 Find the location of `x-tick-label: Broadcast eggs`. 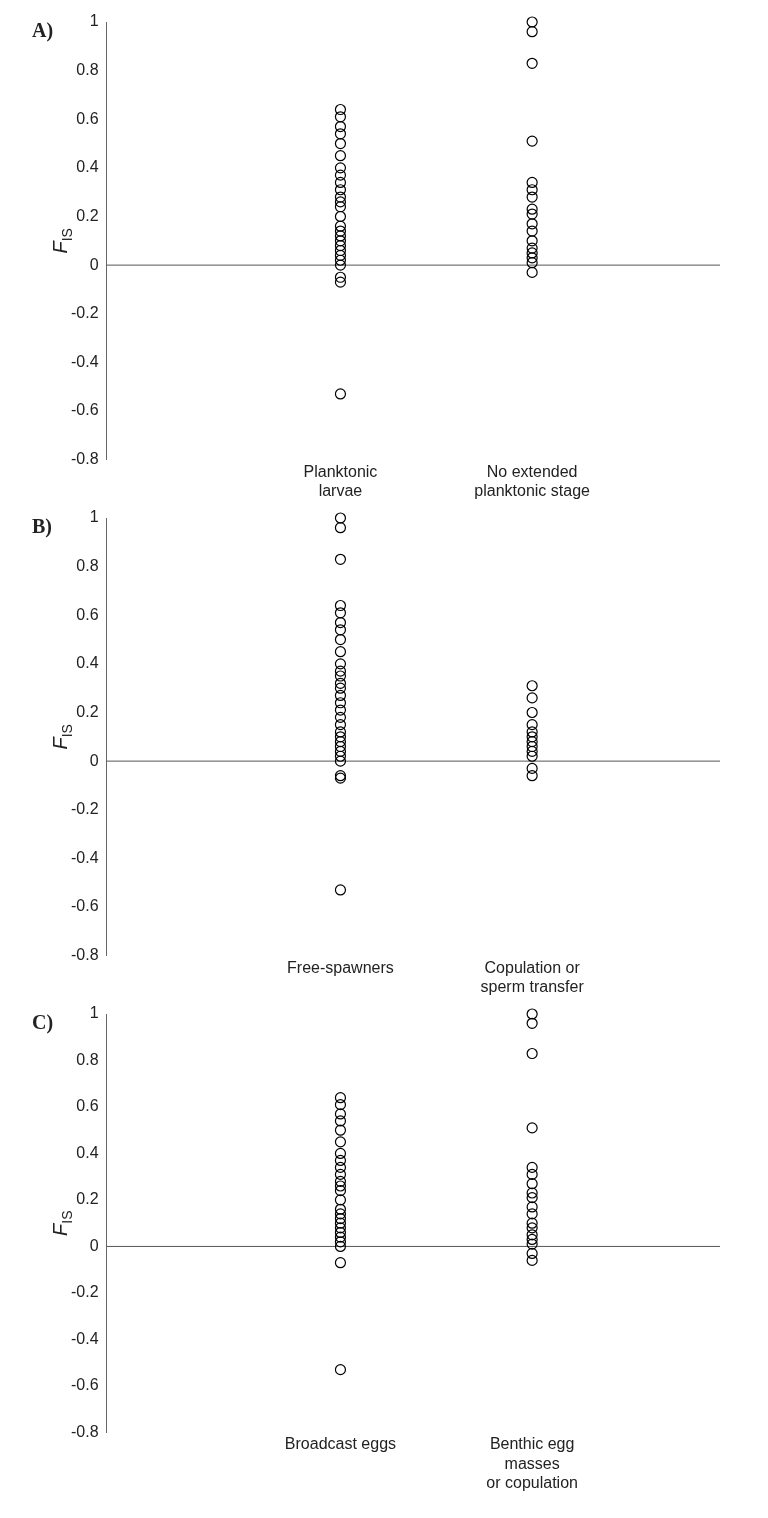

x-tick-label: Broadcast eggs is located at coordinates (340, 1444).